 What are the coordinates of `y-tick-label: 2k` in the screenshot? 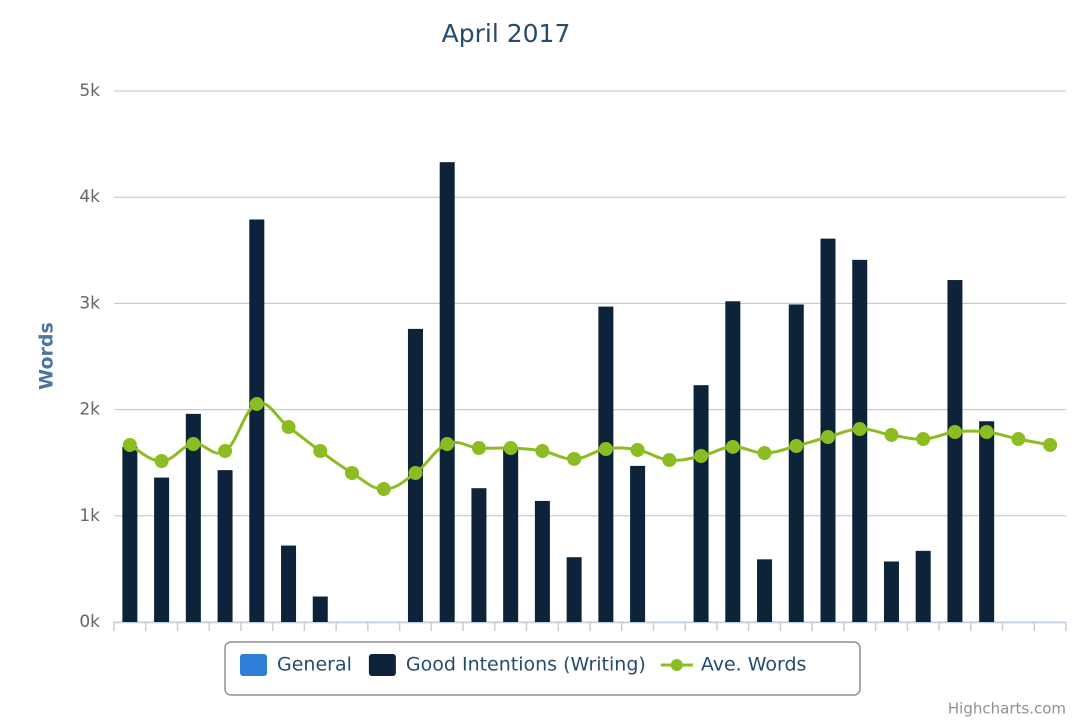 It's located at (89, 410).